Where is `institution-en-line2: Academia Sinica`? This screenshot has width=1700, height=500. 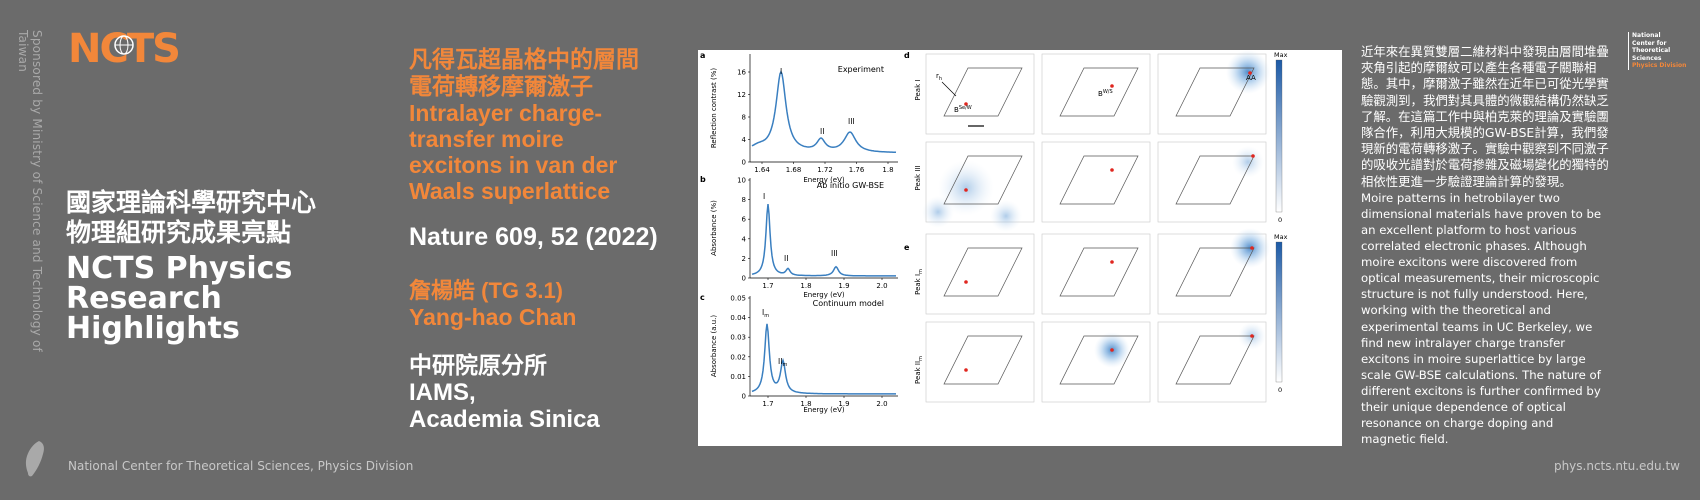
institution-en-line2: Academia Sinica is located at coordinates (504, 419).